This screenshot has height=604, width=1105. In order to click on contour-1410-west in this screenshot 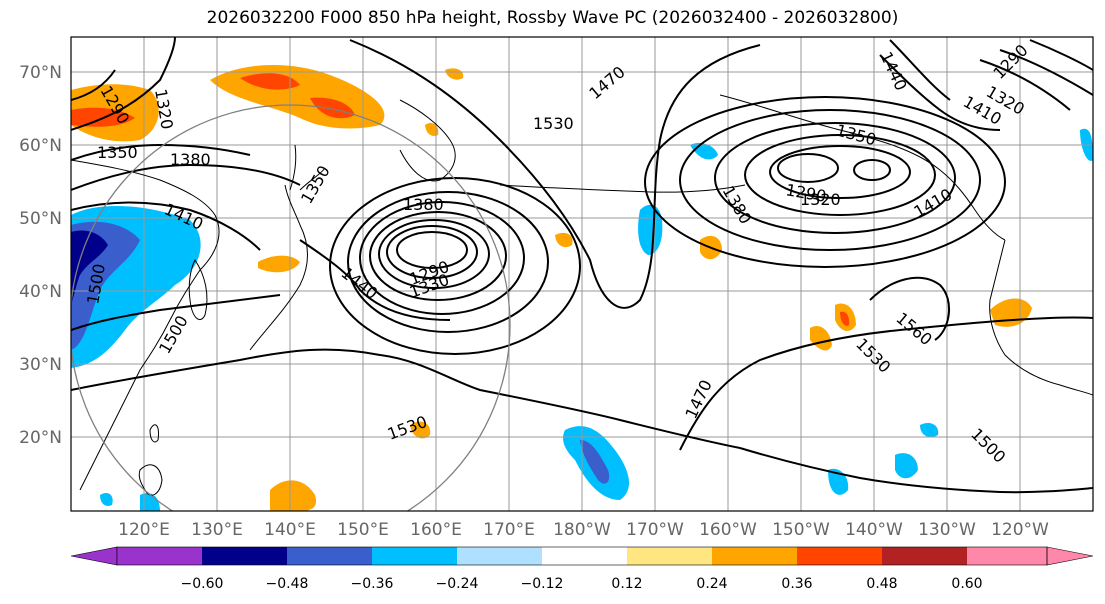, I will do `click(166, 226)`.